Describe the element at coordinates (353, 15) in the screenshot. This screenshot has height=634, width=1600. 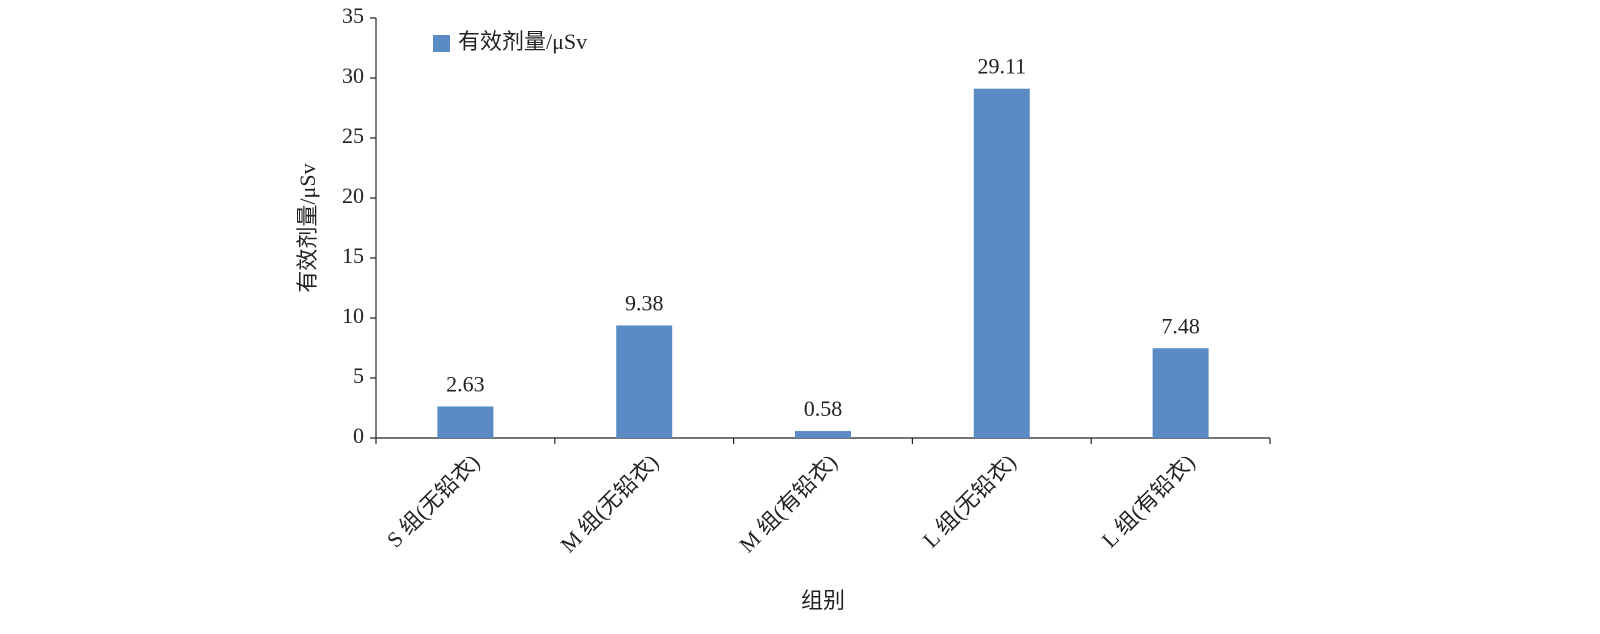
I see `y-tick-label: 35` at that location.